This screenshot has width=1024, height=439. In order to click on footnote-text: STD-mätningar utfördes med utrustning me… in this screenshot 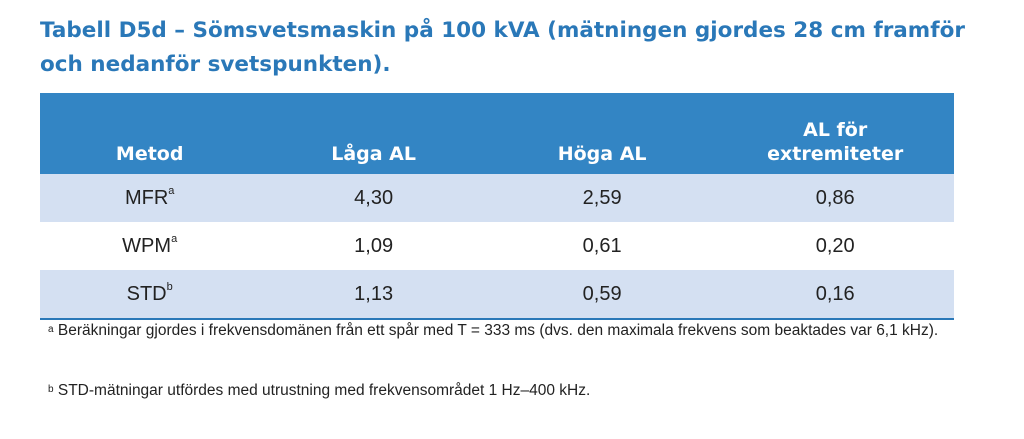, I will do `click(324, 390)`.